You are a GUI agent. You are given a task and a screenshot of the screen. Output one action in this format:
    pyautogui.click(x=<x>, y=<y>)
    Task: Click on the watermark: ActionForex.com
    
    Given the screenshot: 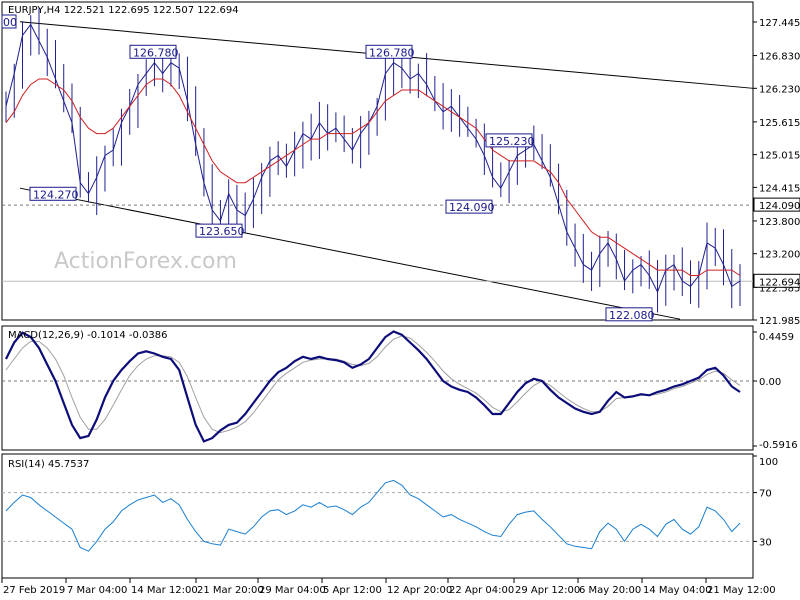 What is the action you would take?
    pyautogui.click(x=145, y=261)
    